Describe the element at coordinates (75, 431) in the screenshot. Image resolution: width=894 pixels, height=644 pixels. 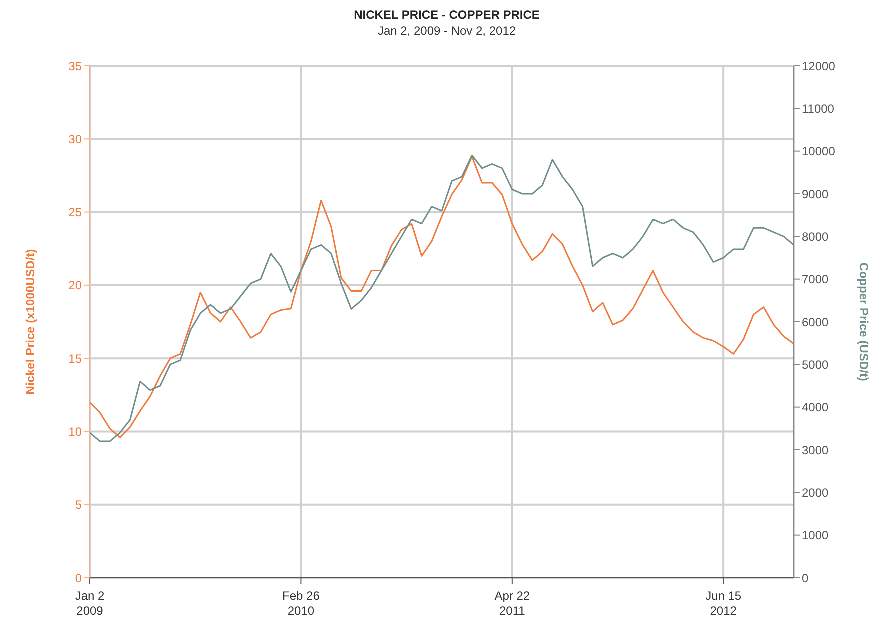
I see `y-tick-label: 10` at that location.